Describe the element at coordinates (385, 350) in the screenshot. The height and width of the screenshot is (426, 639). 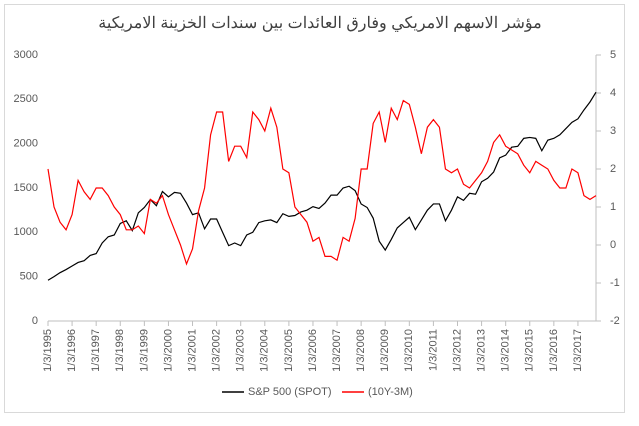
I see `x-tick-label: 1/3/2009` at that location.